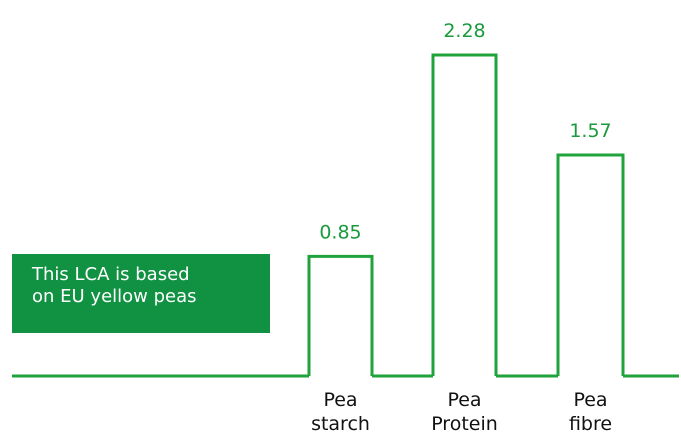 The image size is (681, 436). Describe the element at coordinates (464, 31) in the screenshot. I see `value-label-pea-protein: 2.28` at that location.